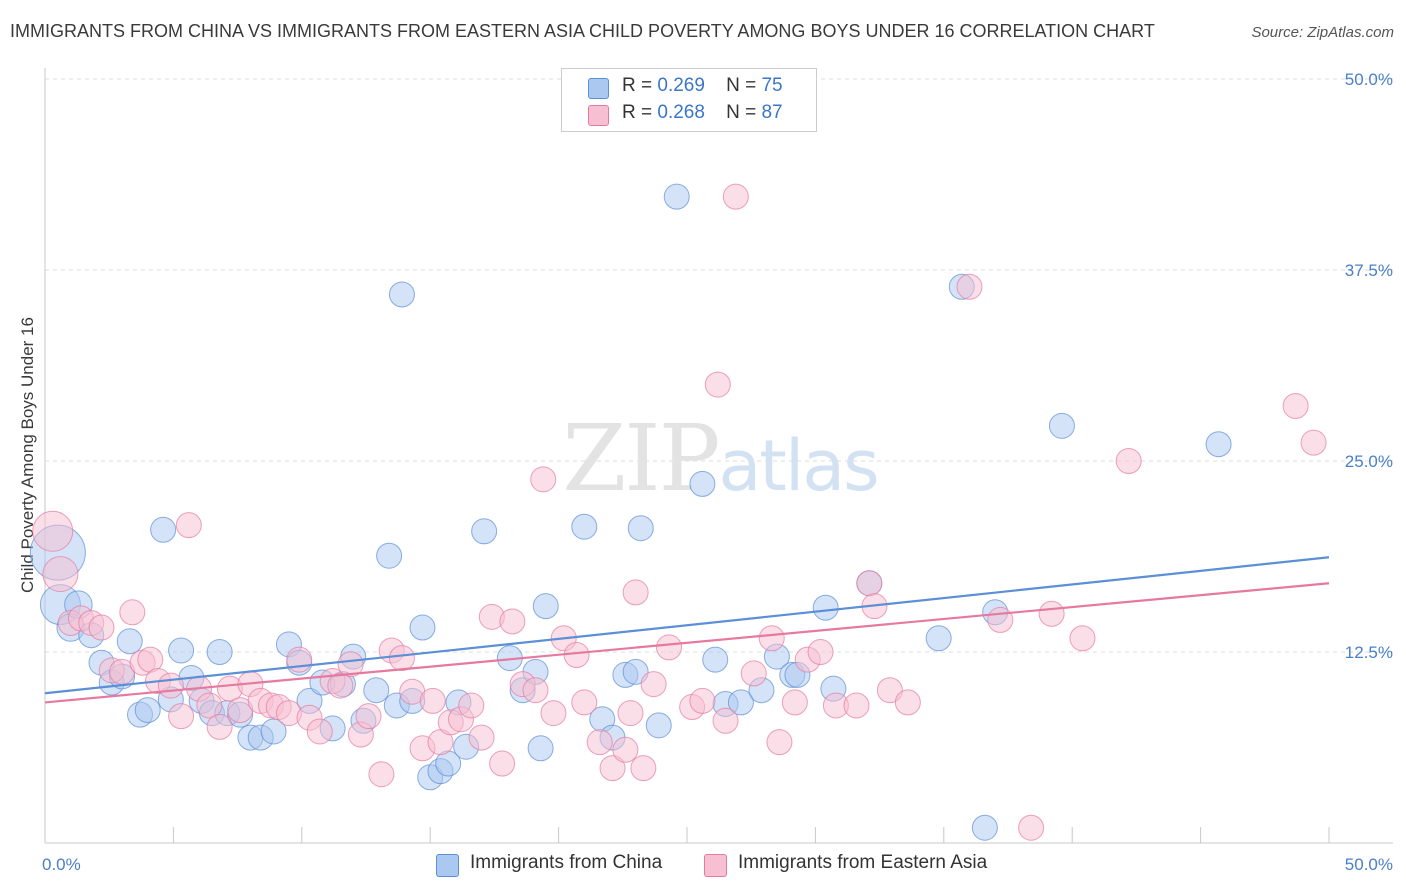 This screenshot has width=1406, height=892. What do you see at coordinates (447, 865) in the screenshot?
I see `series-swatch-china` at bounding box center [447, 865].